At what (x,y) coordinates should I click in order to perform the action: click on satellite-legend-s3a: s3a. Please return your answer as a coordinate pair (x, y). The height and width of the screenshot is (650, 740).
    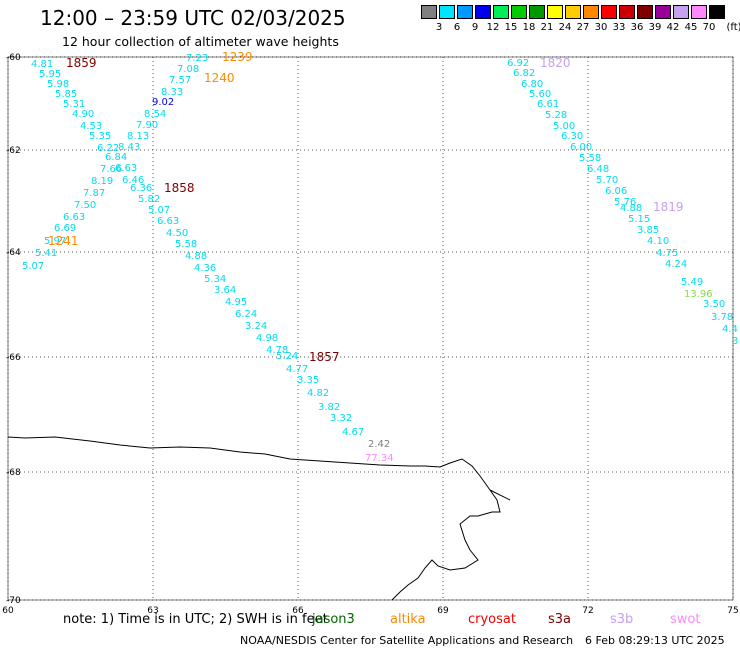
    Looking at the image, I should click on (560, 619).